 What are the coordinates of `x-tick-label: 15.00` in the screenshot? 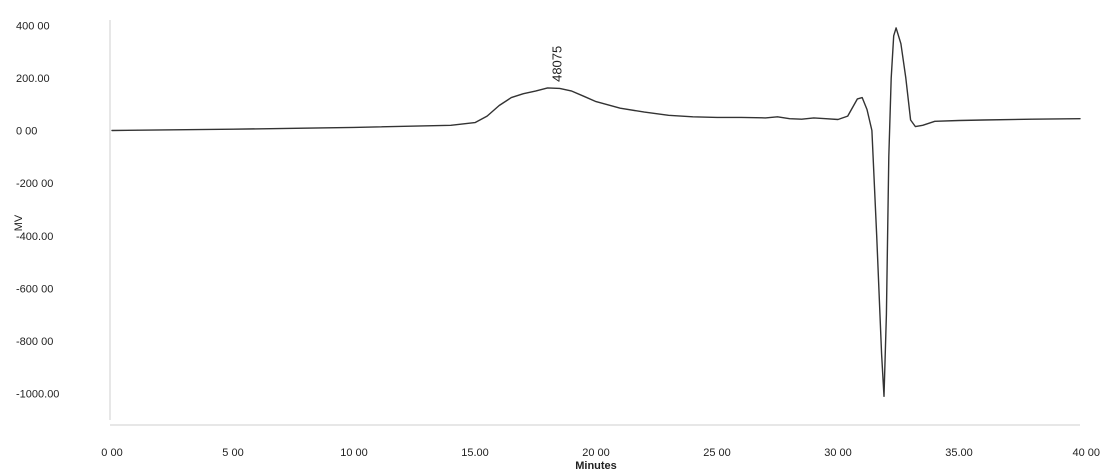 It's located at (475, 453).